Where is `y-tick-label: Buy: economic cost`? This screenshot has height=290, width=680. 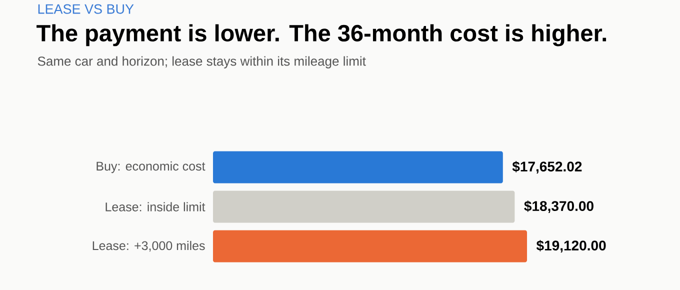 y-tick-label: Buy: economic cost is located at coordinates (151, 167).